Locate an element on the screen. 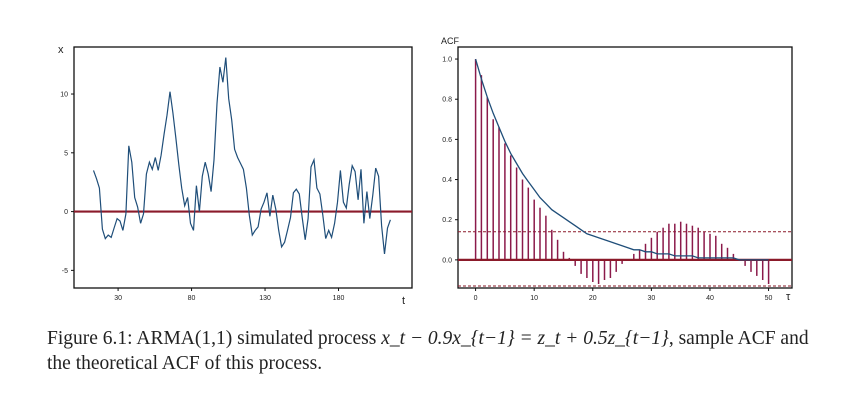 This screenshot has height=403, width=868. y-tick-label: -5 is located at coordinates (65, 271).